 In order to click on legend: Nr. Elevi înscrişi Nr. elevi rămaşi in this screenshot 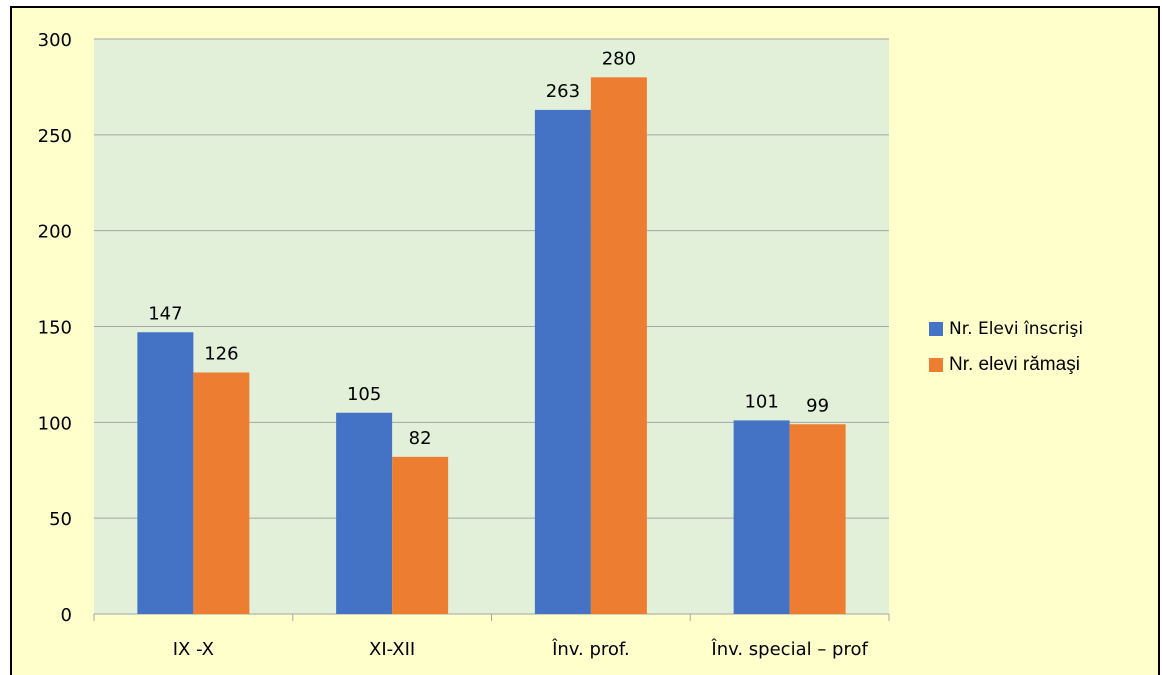, I will do `click(1006, 347)`.